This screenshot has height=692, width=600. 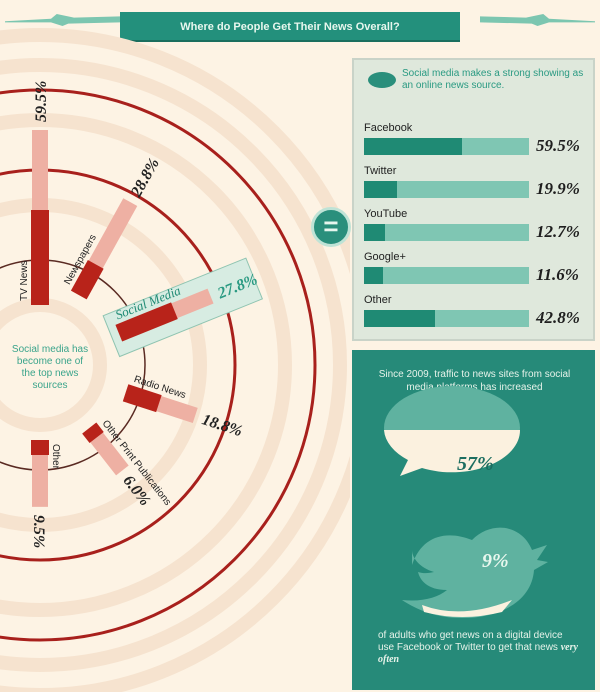 I want to click on radial-bar-other: Other 9.5%, so click(x=45, y=494).